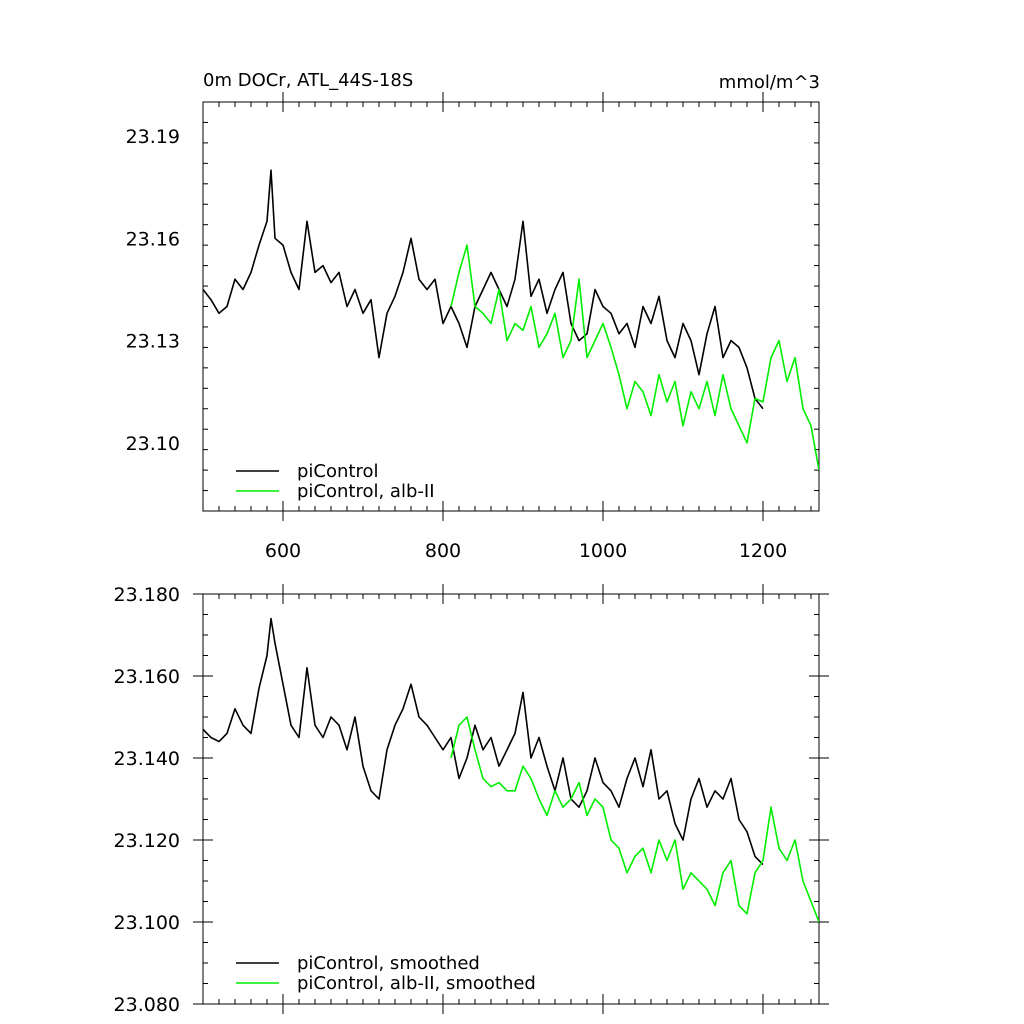 The height and width of the screenshot is (1024, 1024). Describe the element at coordinates (147, 800) in the screenshot. I see `y-tick-labels: 23.180 23.160 23.140 23.120 23.100 23.080` at that location.